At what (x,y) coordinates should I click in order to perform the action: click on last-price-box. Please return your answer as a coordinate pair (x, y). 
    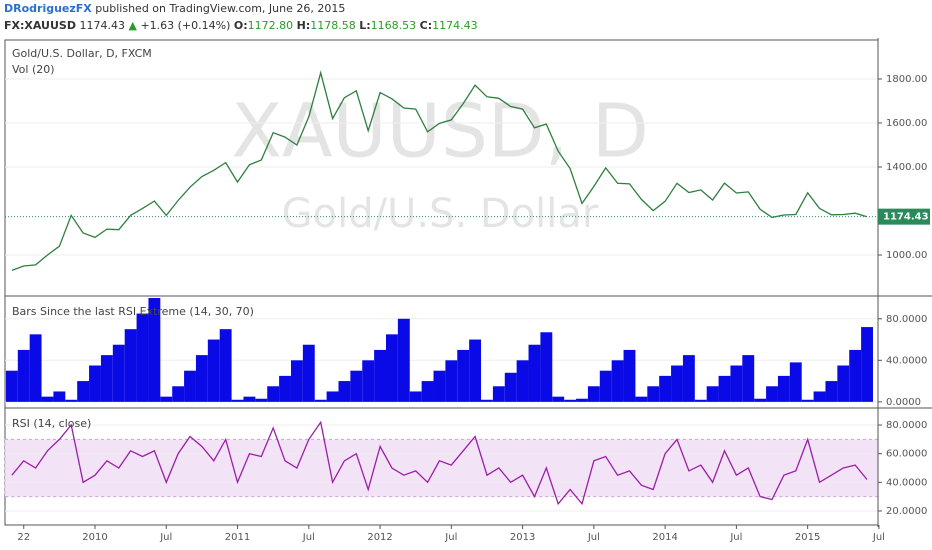
    Looking at the image, I should click on (904, 216).